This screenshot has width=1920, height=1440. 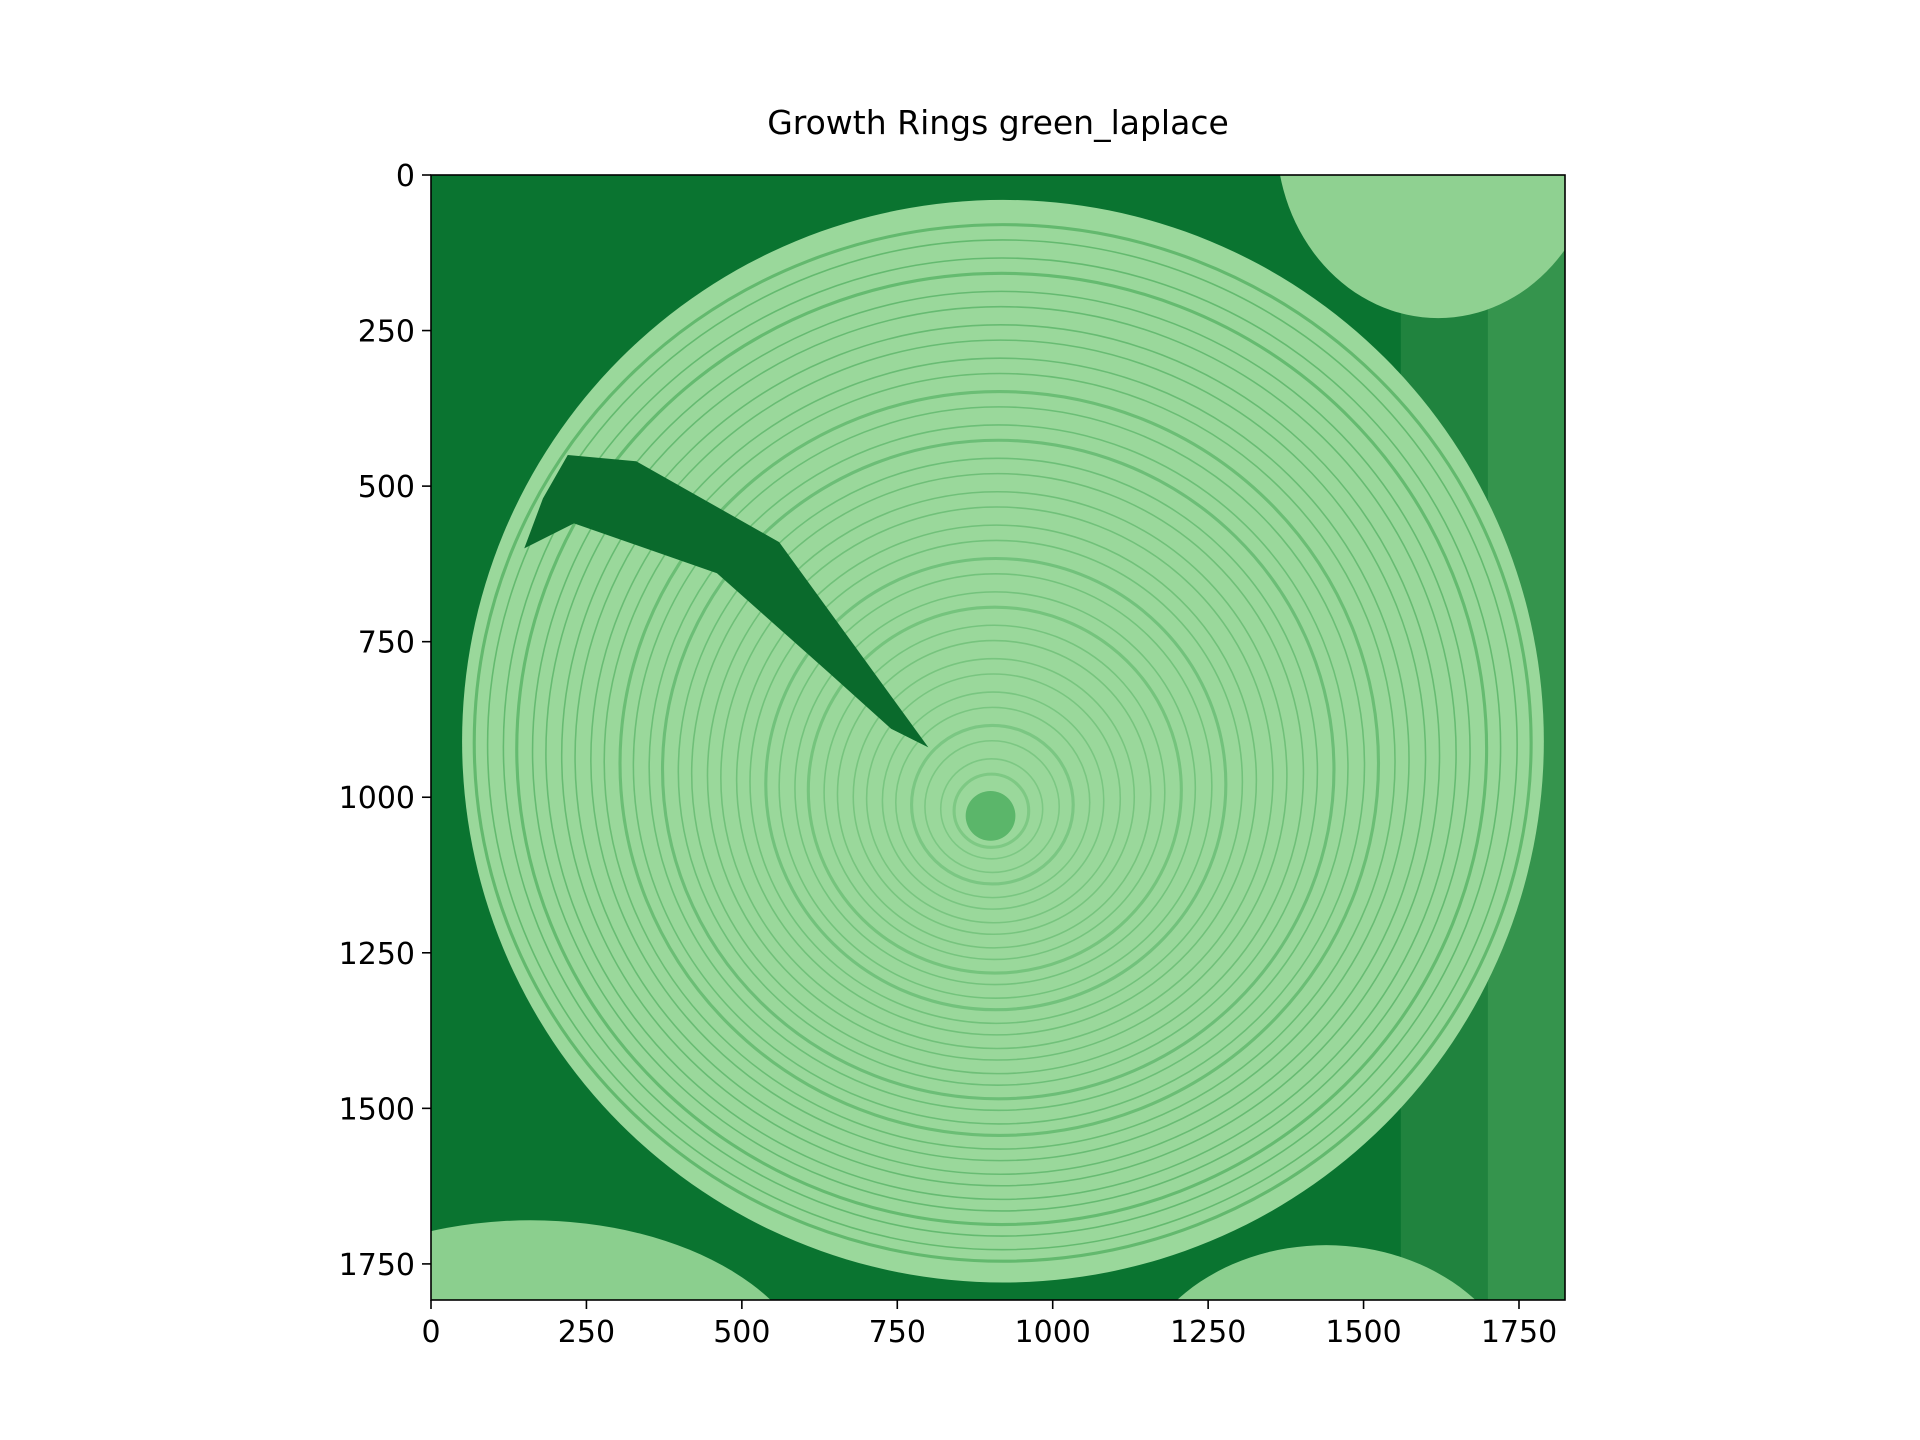 What do you see at coordinates (741, 1332) in the screenshot?
I see `x-tick-label: 500` at bounding box center [741, 1332].